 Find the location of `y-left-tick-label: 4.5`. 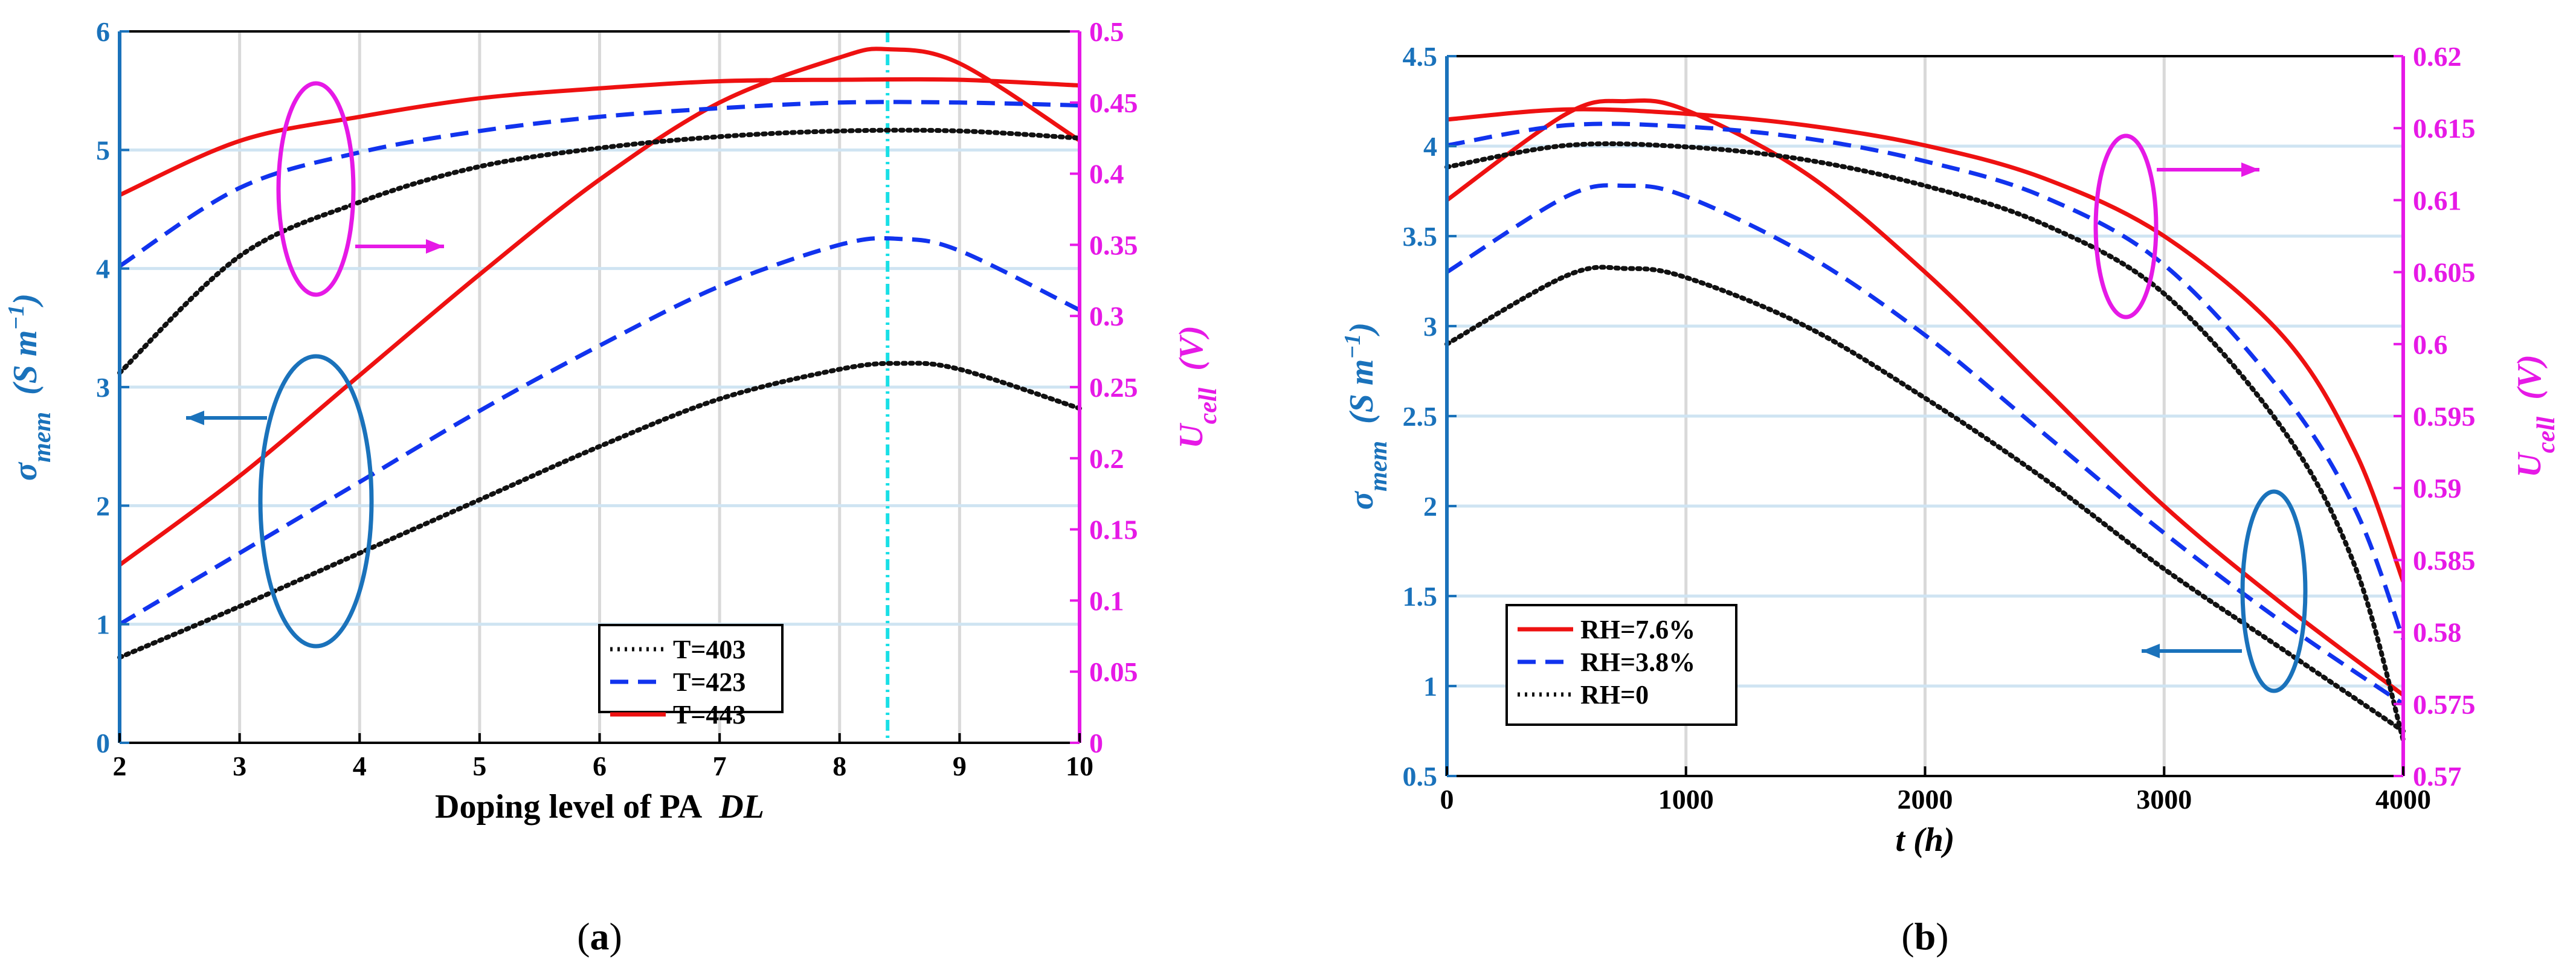

y-left-tick-label: 4.5 is located at coordinates (1420, 56).